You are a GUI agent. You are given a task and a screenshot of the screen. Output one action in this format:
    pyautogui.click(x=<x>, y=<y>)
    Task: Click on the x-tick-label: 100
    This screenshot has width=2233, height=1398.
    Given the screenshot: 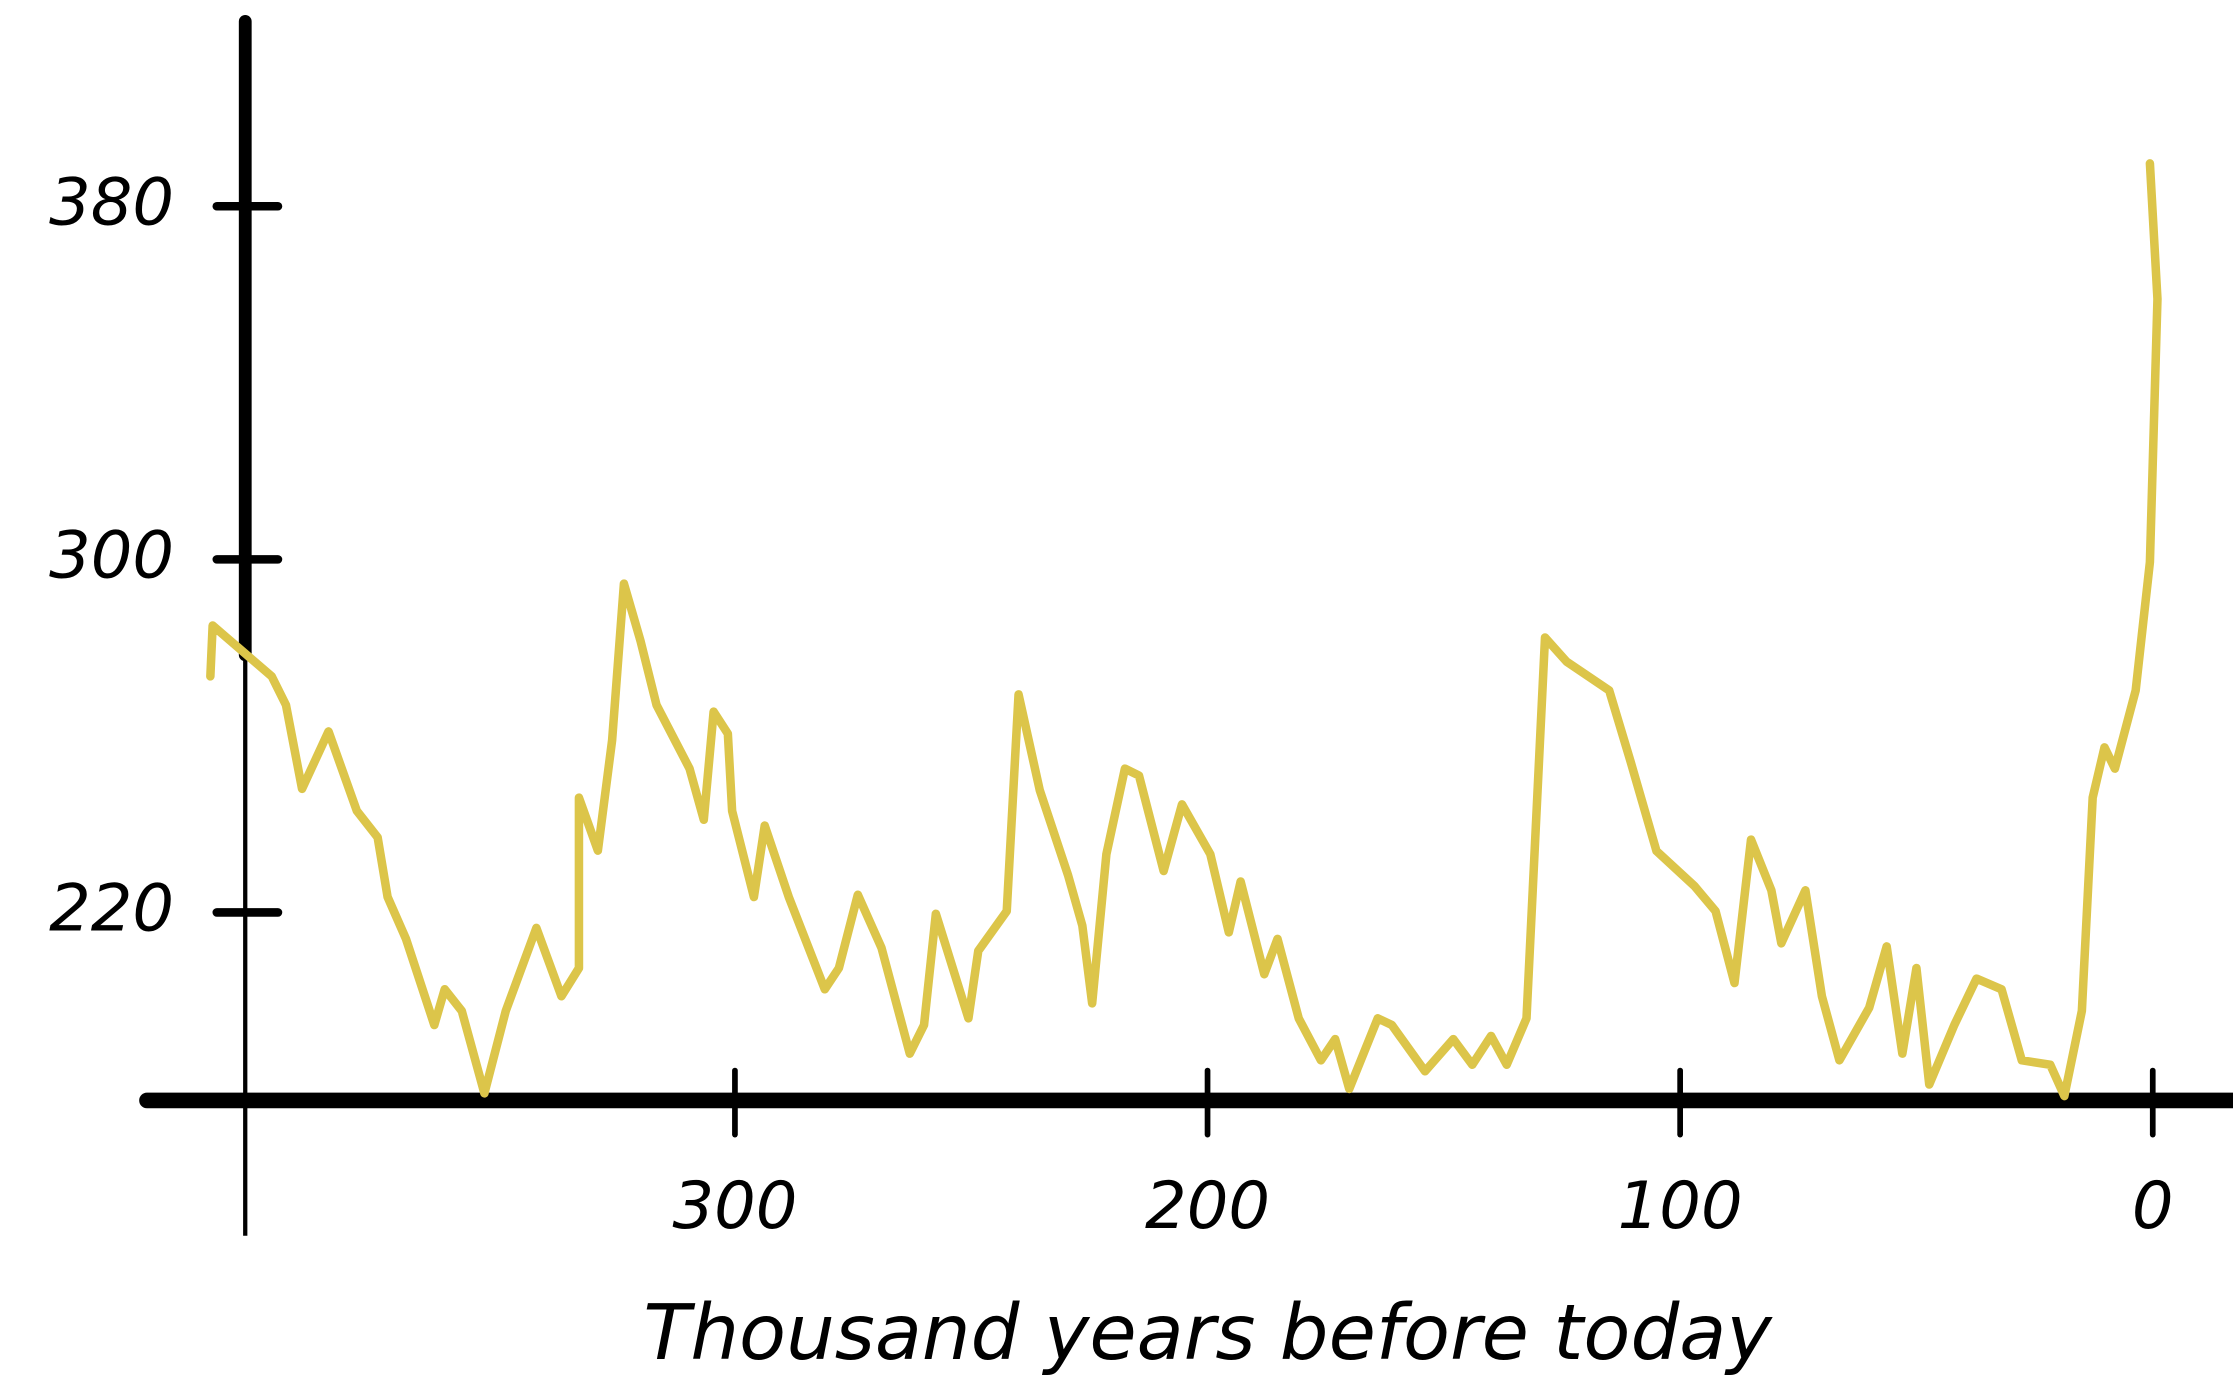 What is the action you would take?
    pyautogui.click(x=1680, y=1206)
    